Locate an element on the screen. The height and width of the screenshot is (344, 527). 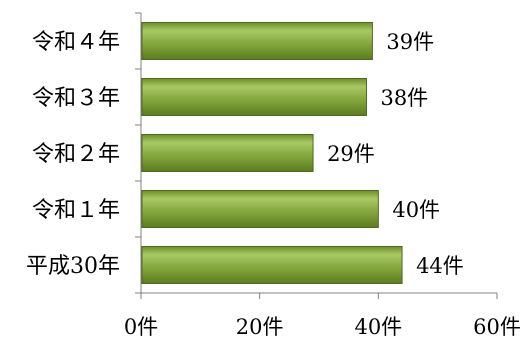
category-label: 令和４年 is located at coordinates (76, 42).